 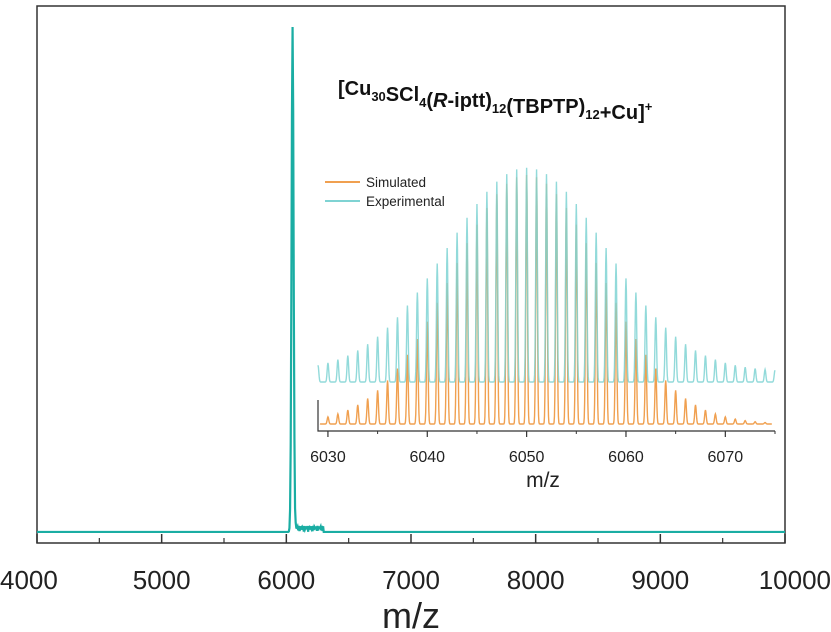 I want to click on legend-experimental-label: Experimental, so click(x=405, y=201).